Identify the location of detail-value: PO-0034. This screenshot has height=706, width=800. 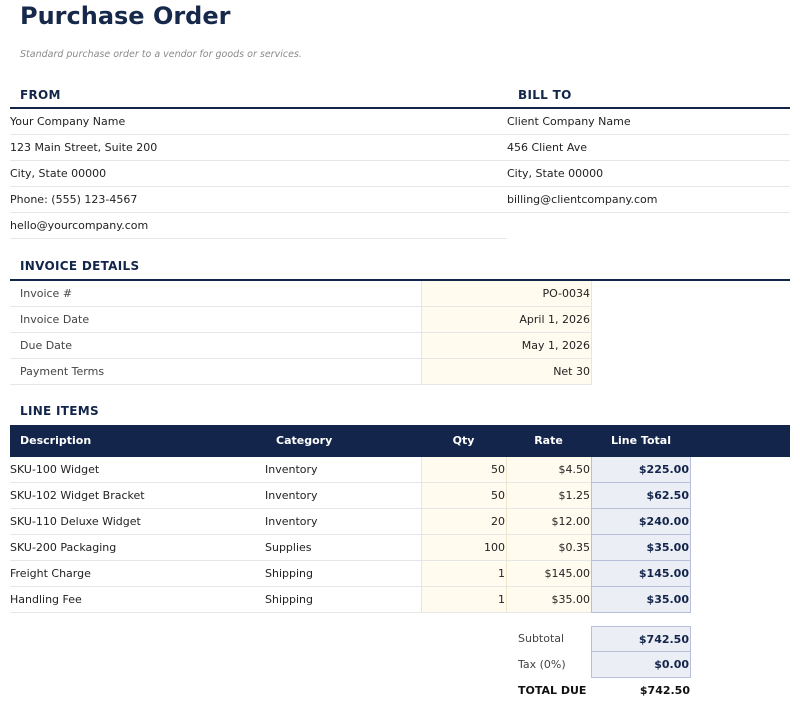
(506, 294).